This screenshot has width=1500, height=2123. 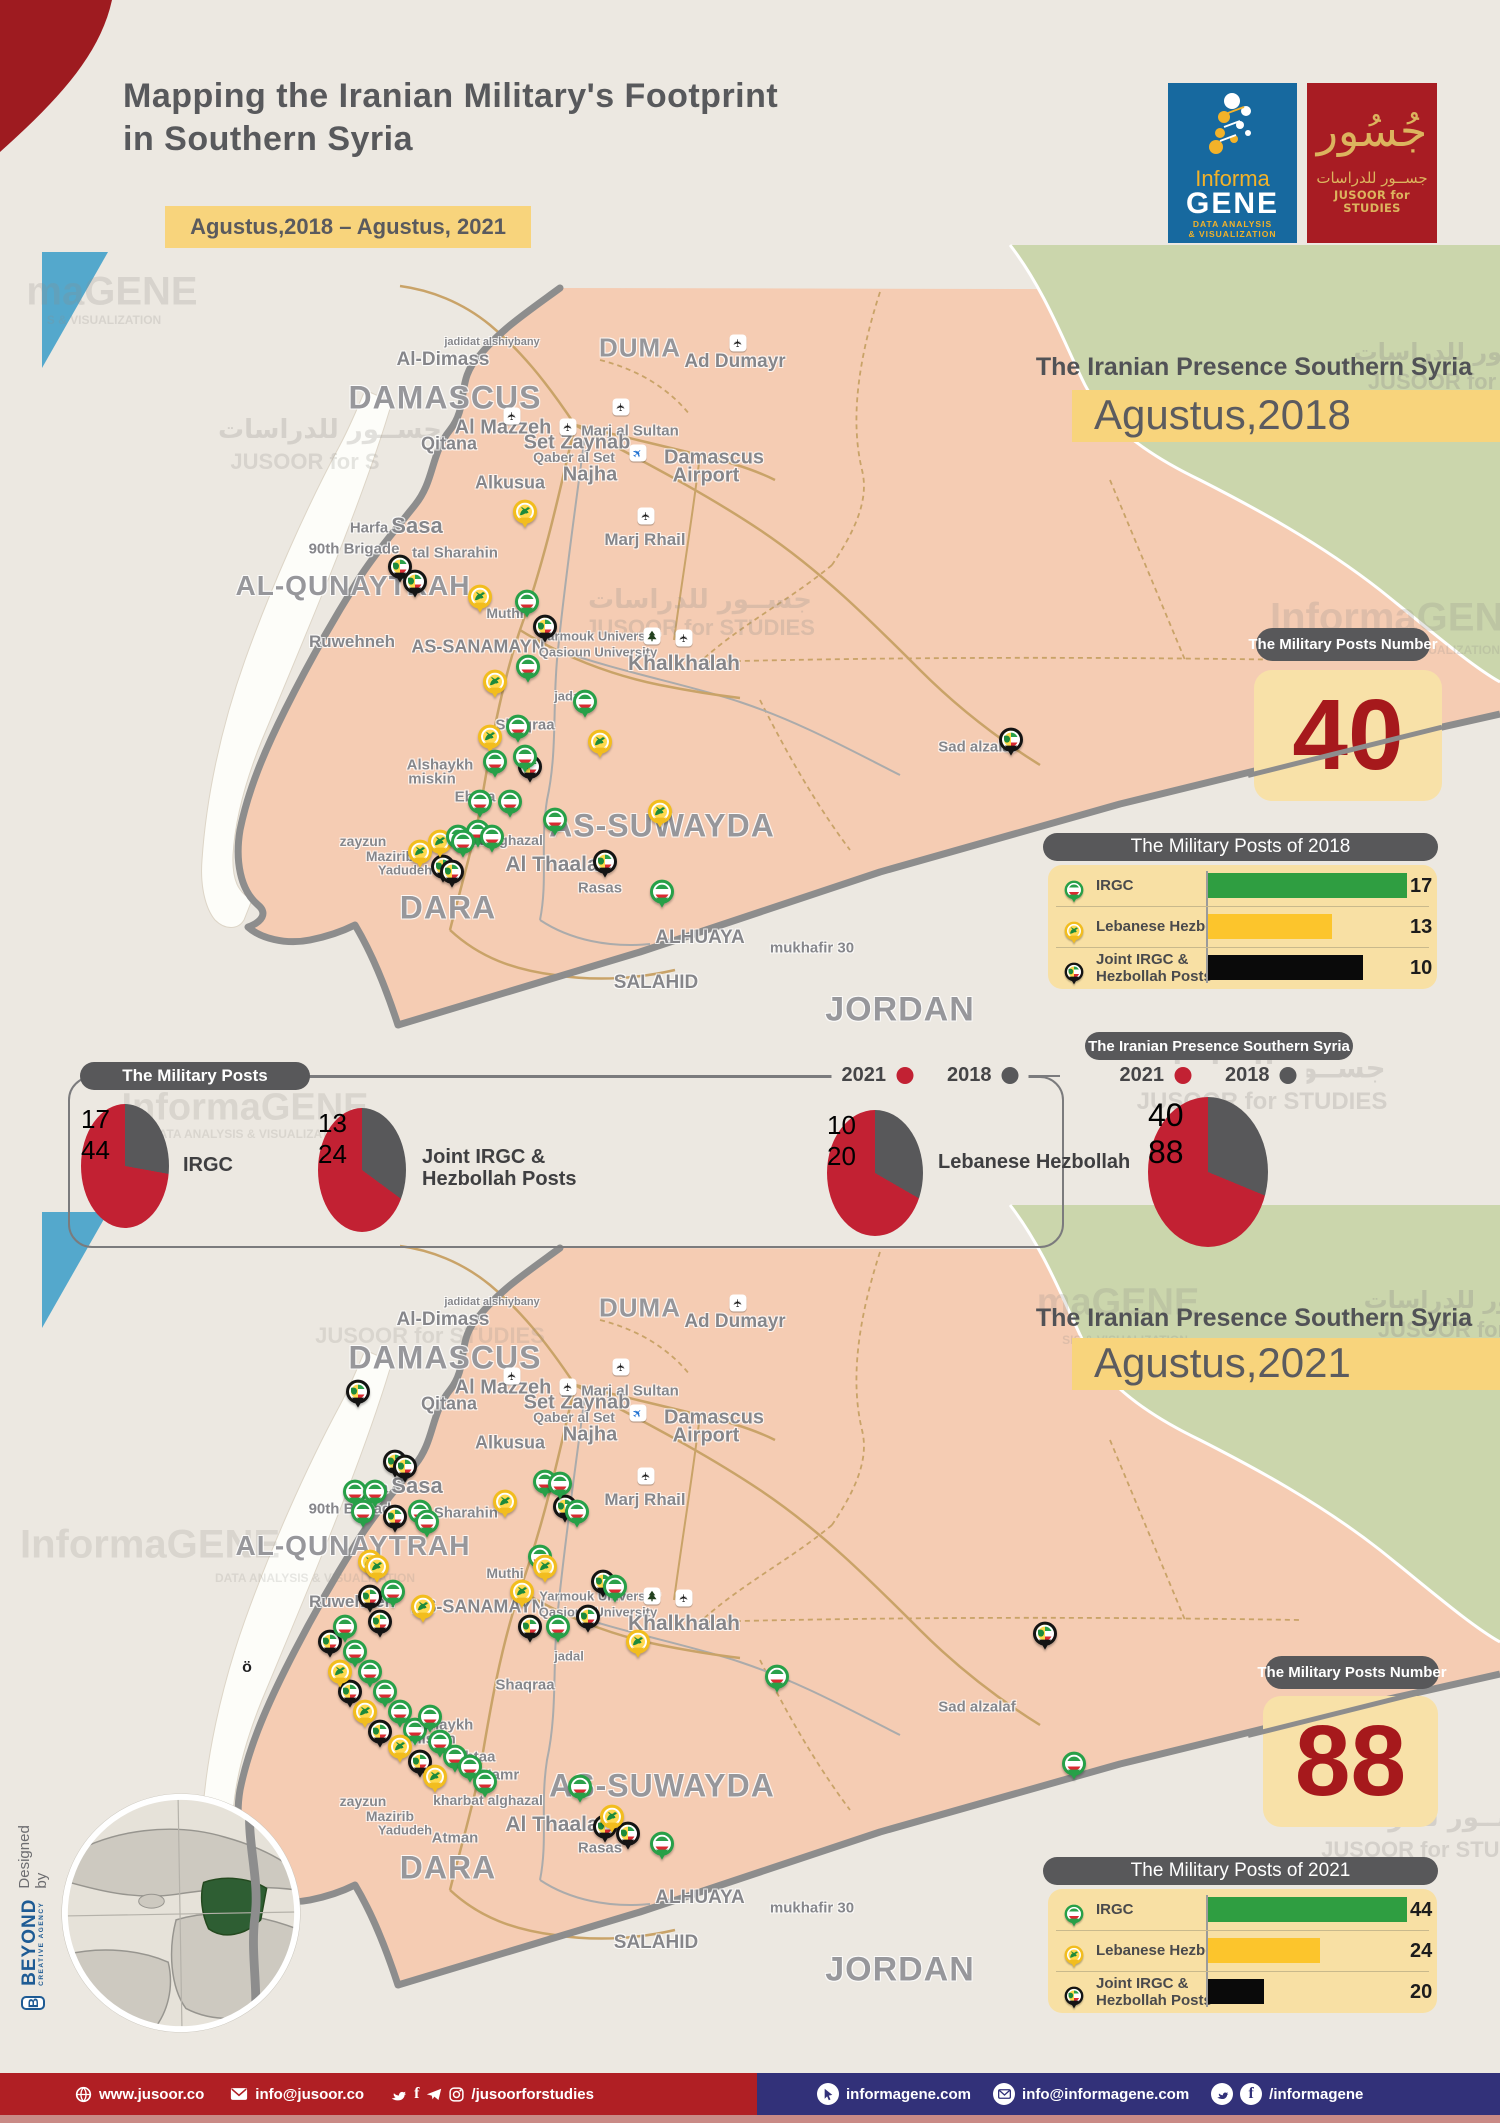 I want to click on bar-irgc, so click(x=1307, y=1909).